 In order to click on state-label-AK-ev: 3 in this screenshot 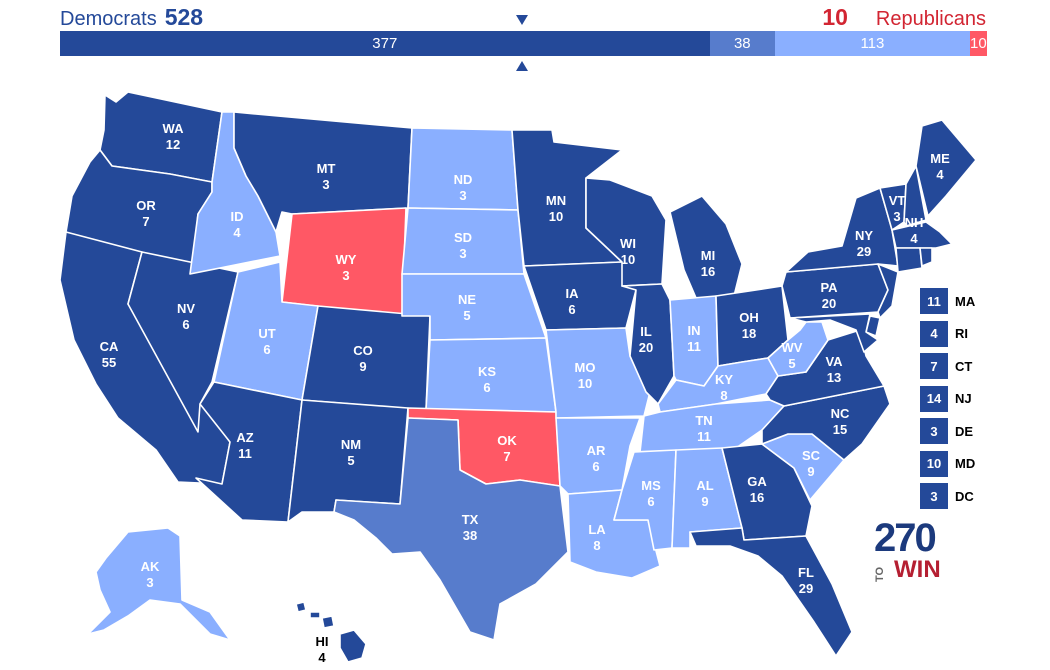, I will do `click(149, 582)`.